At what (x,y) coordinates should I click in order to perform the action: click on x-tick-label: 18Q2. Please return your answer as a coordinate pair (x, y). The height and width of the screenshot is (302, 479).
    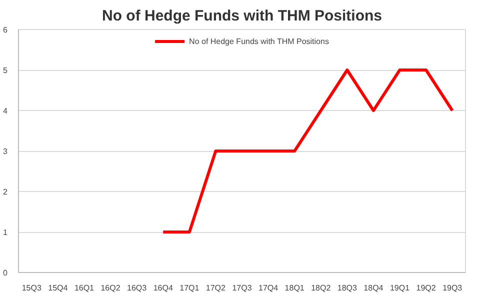
    Looking at the image, I should click on (321, 288).